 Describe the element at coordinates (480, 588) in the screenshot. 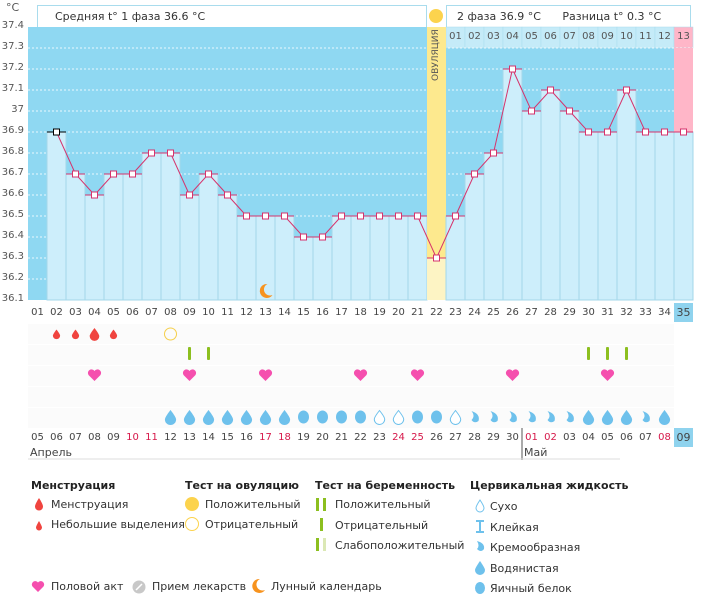

I see `cervical-eggwhite-icon` at that location.